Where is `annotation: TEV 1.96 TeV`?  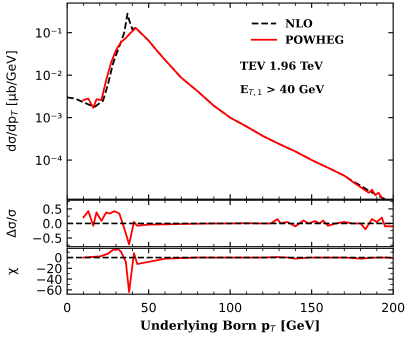
annotation: TEV 1.96 TeV is located at coordinates (281, 65).